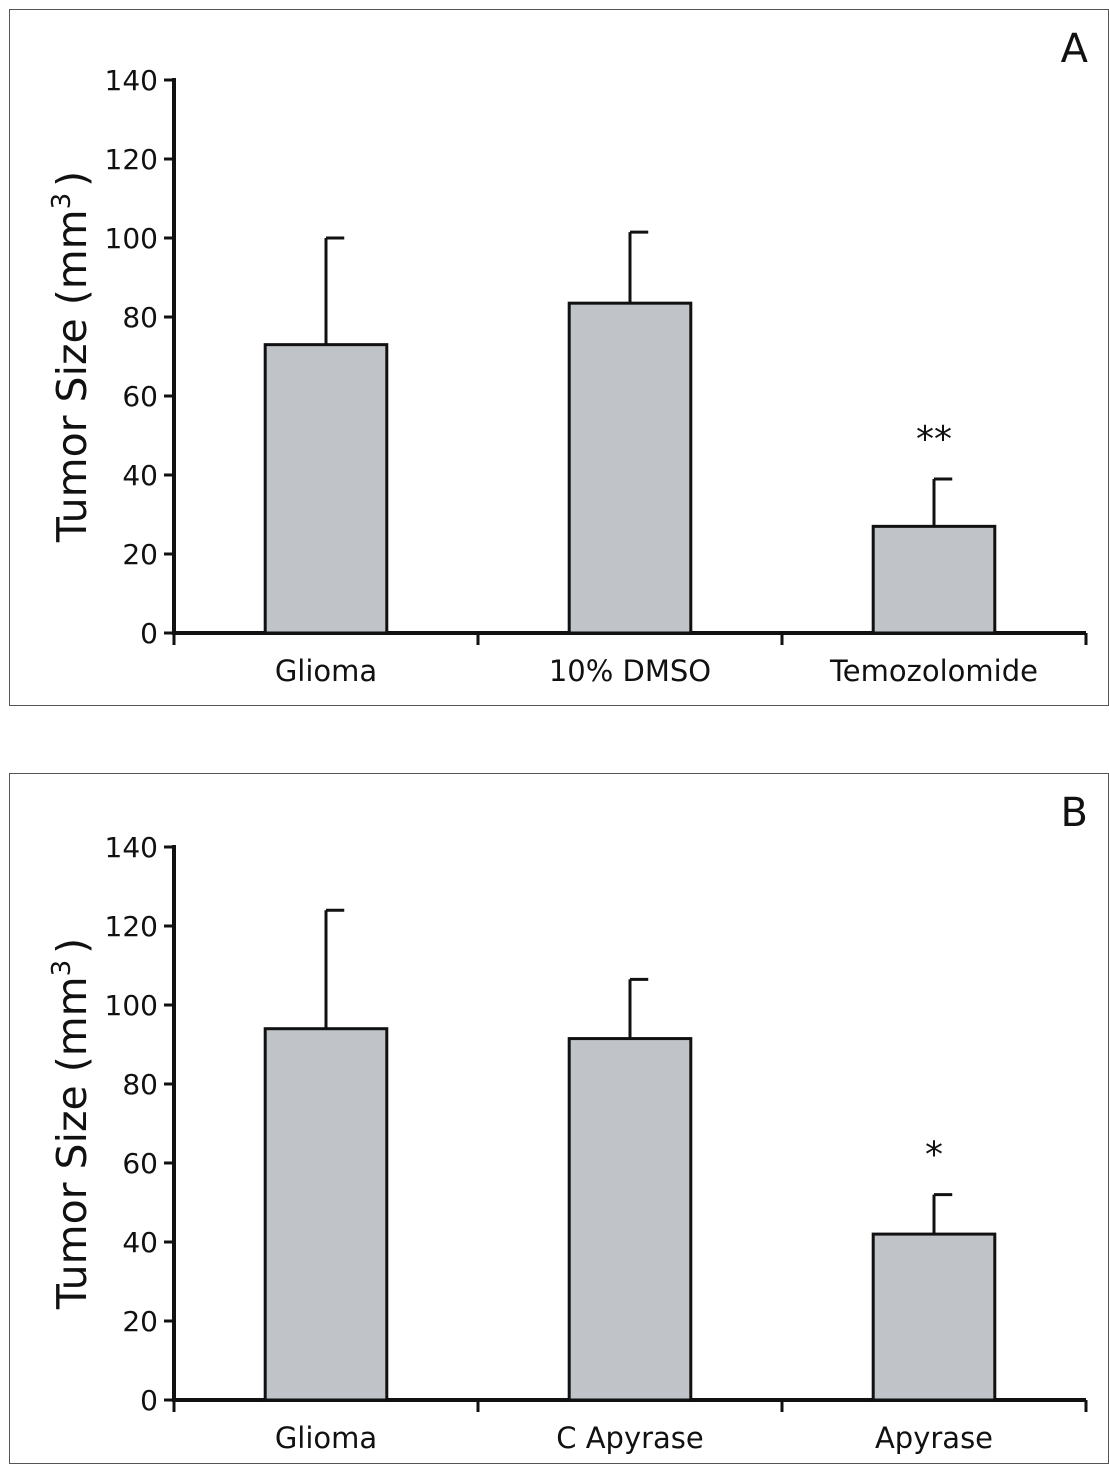 The height and width of the screenshot is (1465, 1109). What do you see at coordinates (630, 468) in the screenshot?
I see `bar-10-dmso` at bounding box center [630, 468].